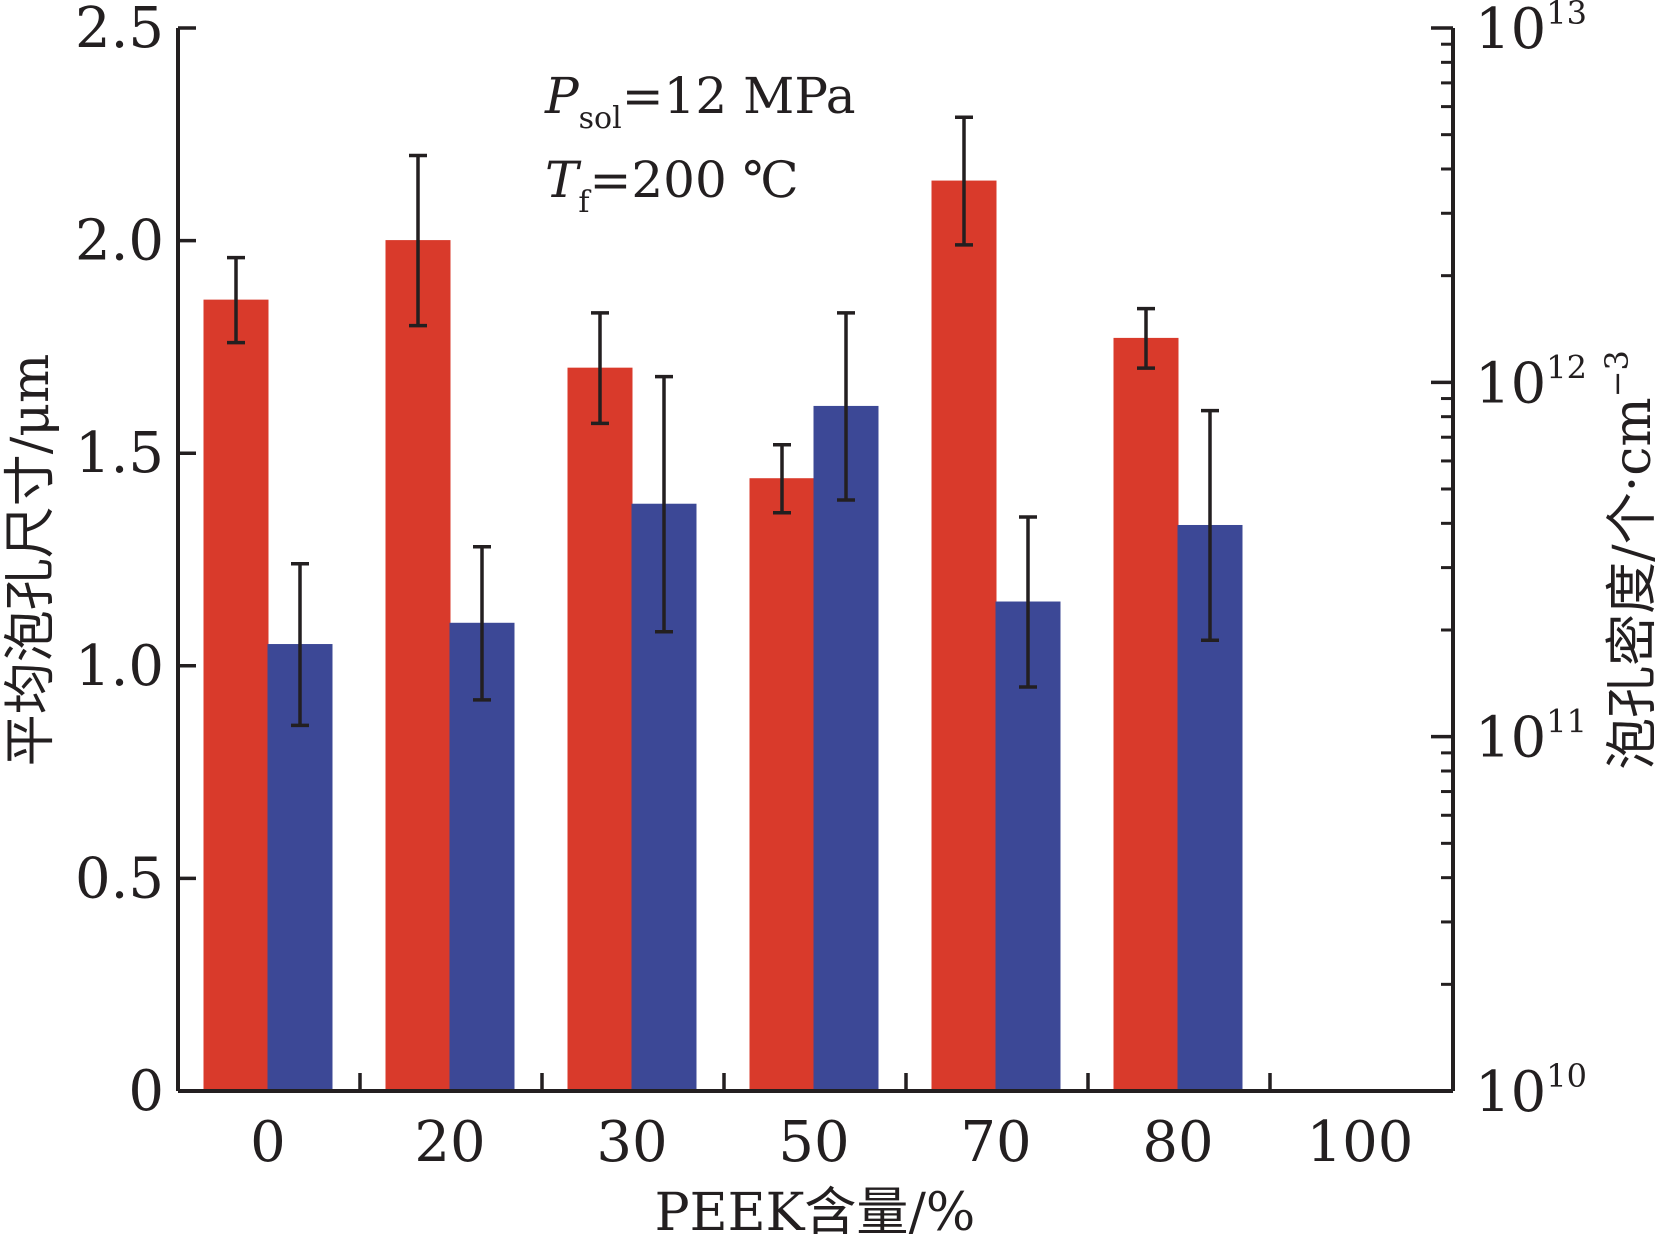 The height and width of the screenshot is (1234, 1677). I want to click on annotation-pressure-sub: sol, so click(600, 118).